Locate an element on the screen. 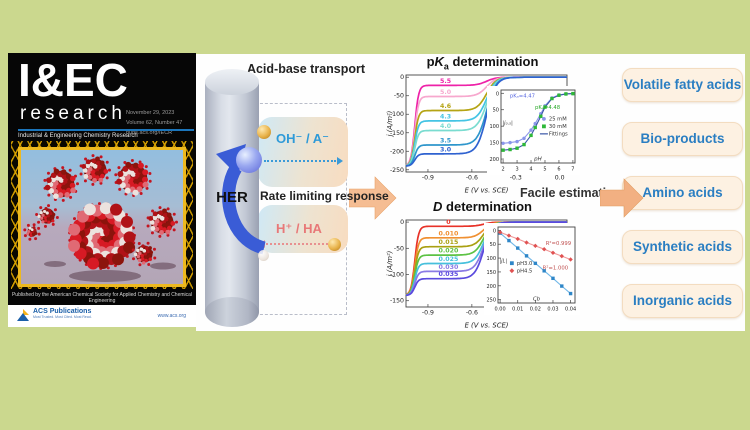 This screenshot has width=750, height=430. svg-text: 6 is located at coordinates (558, 170).